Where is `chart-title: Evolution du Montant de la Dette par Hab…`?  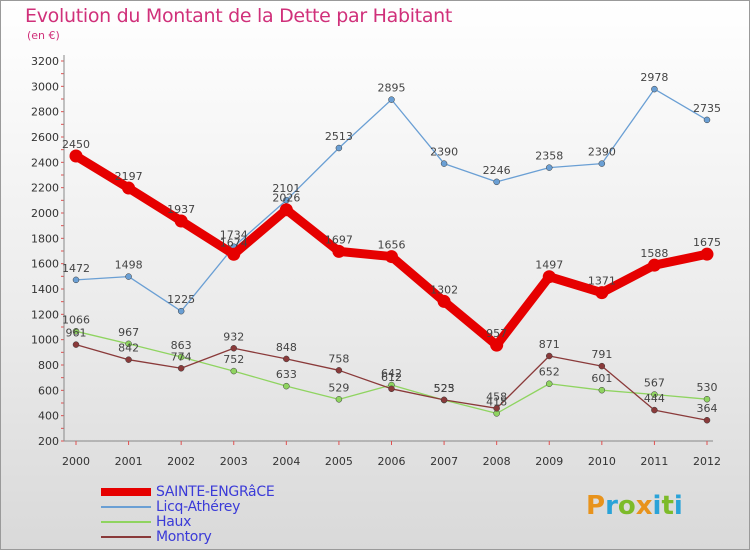 chart-title: Evolution du Montant de la Dette par Hab… is located at coordinates (239, 16).